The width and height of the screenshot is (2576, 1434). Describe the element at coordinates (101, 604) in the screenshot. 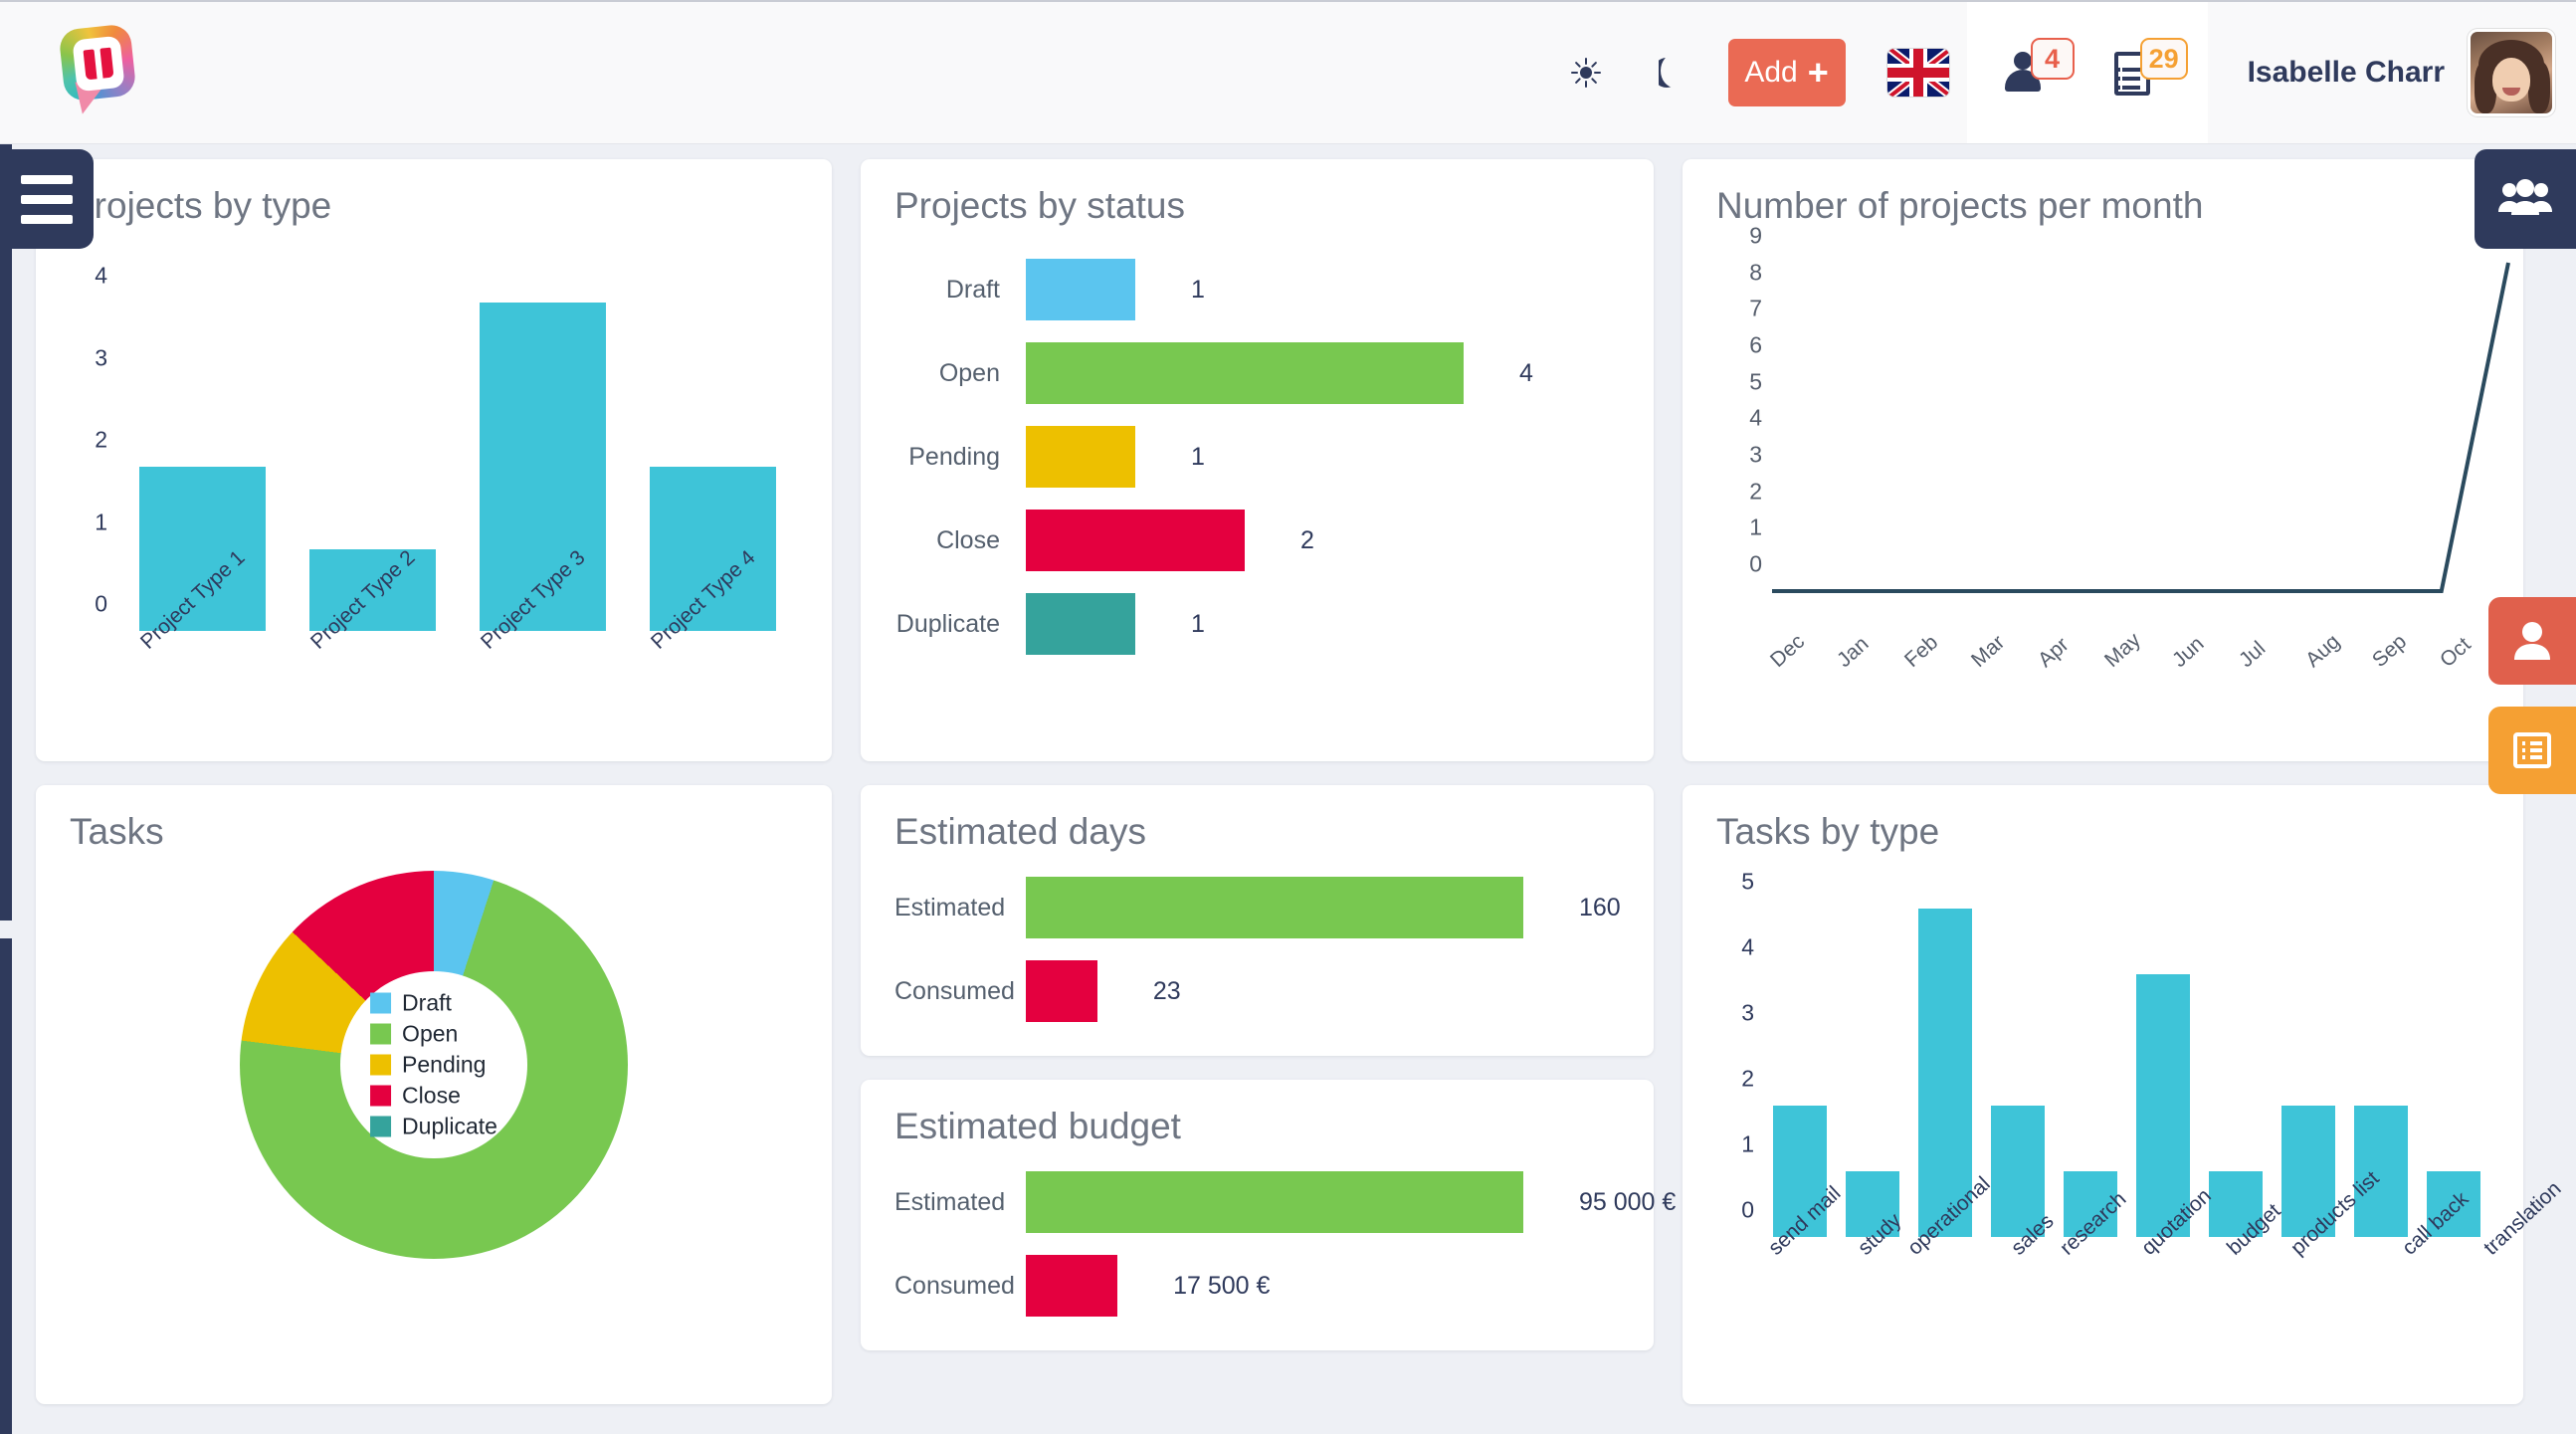

I see `y-tick: 0` at that location.